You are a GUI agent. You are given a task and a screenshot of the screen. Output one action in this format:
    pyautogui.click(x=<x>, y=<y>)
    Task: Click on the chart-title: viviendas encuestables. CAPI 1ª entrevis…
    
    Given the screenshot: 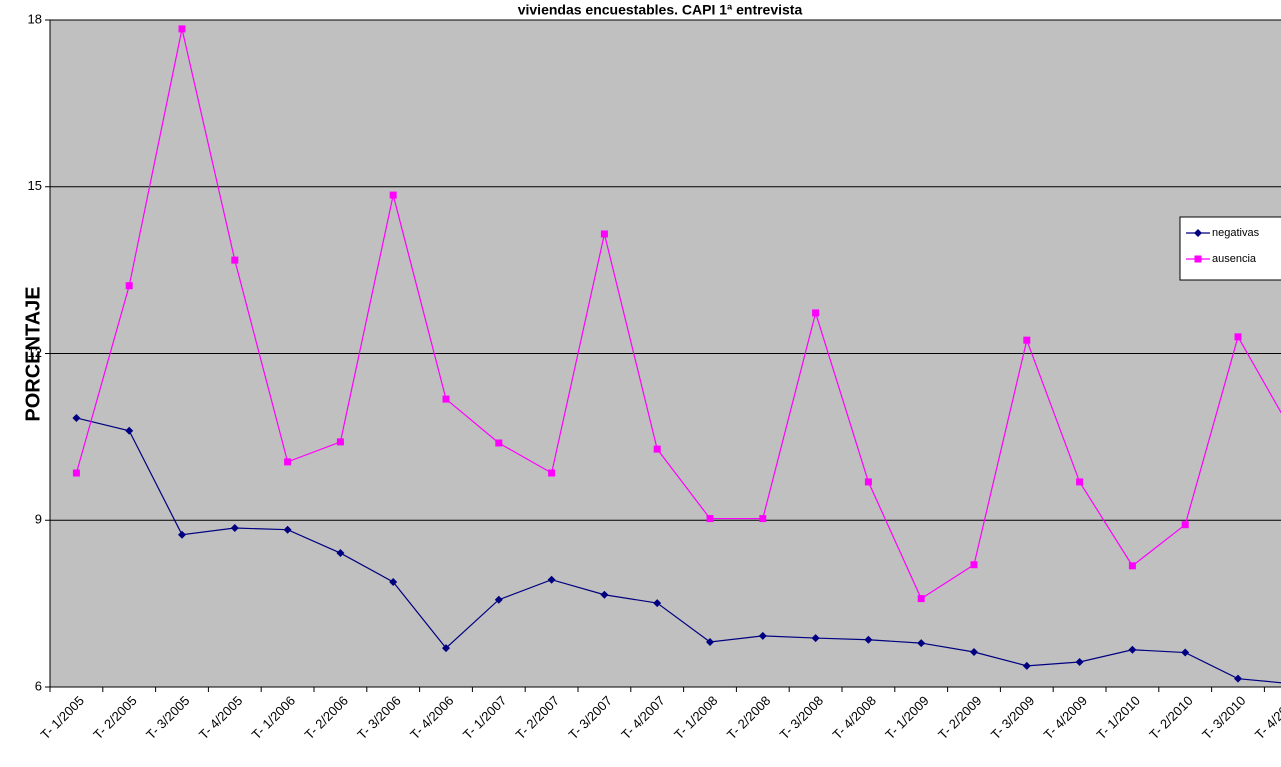 What is the action you would take?
    pyautogui.click(x=660, y=10)
    